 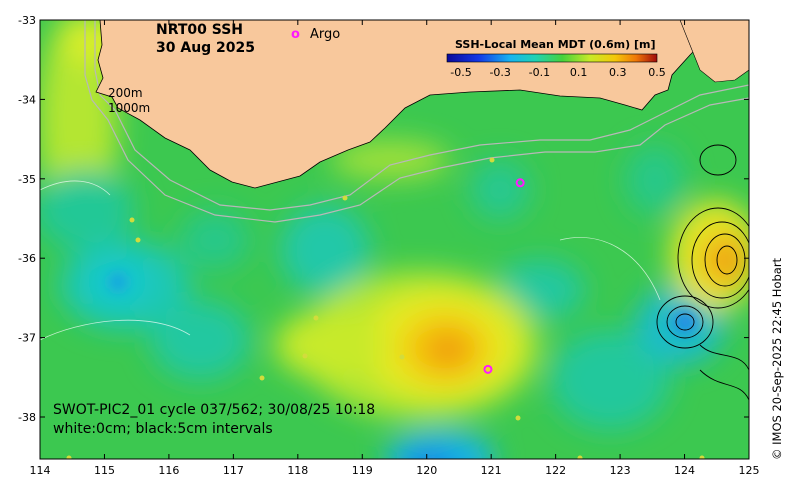 What do you see at coordinates (125, 93) in the screenshot?
I see `depth-label-200: 200m` at bounding box center [125, 93].